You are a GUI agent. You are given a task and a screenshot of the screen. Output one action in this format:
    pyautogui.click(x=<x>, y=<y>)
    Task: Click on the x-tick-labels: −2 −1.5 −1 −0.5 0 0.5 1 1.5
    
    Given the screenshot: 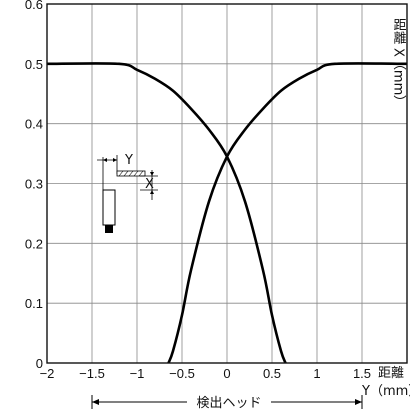 What is the action you would take?
    pyautogui.click(x=205, y=373)
    